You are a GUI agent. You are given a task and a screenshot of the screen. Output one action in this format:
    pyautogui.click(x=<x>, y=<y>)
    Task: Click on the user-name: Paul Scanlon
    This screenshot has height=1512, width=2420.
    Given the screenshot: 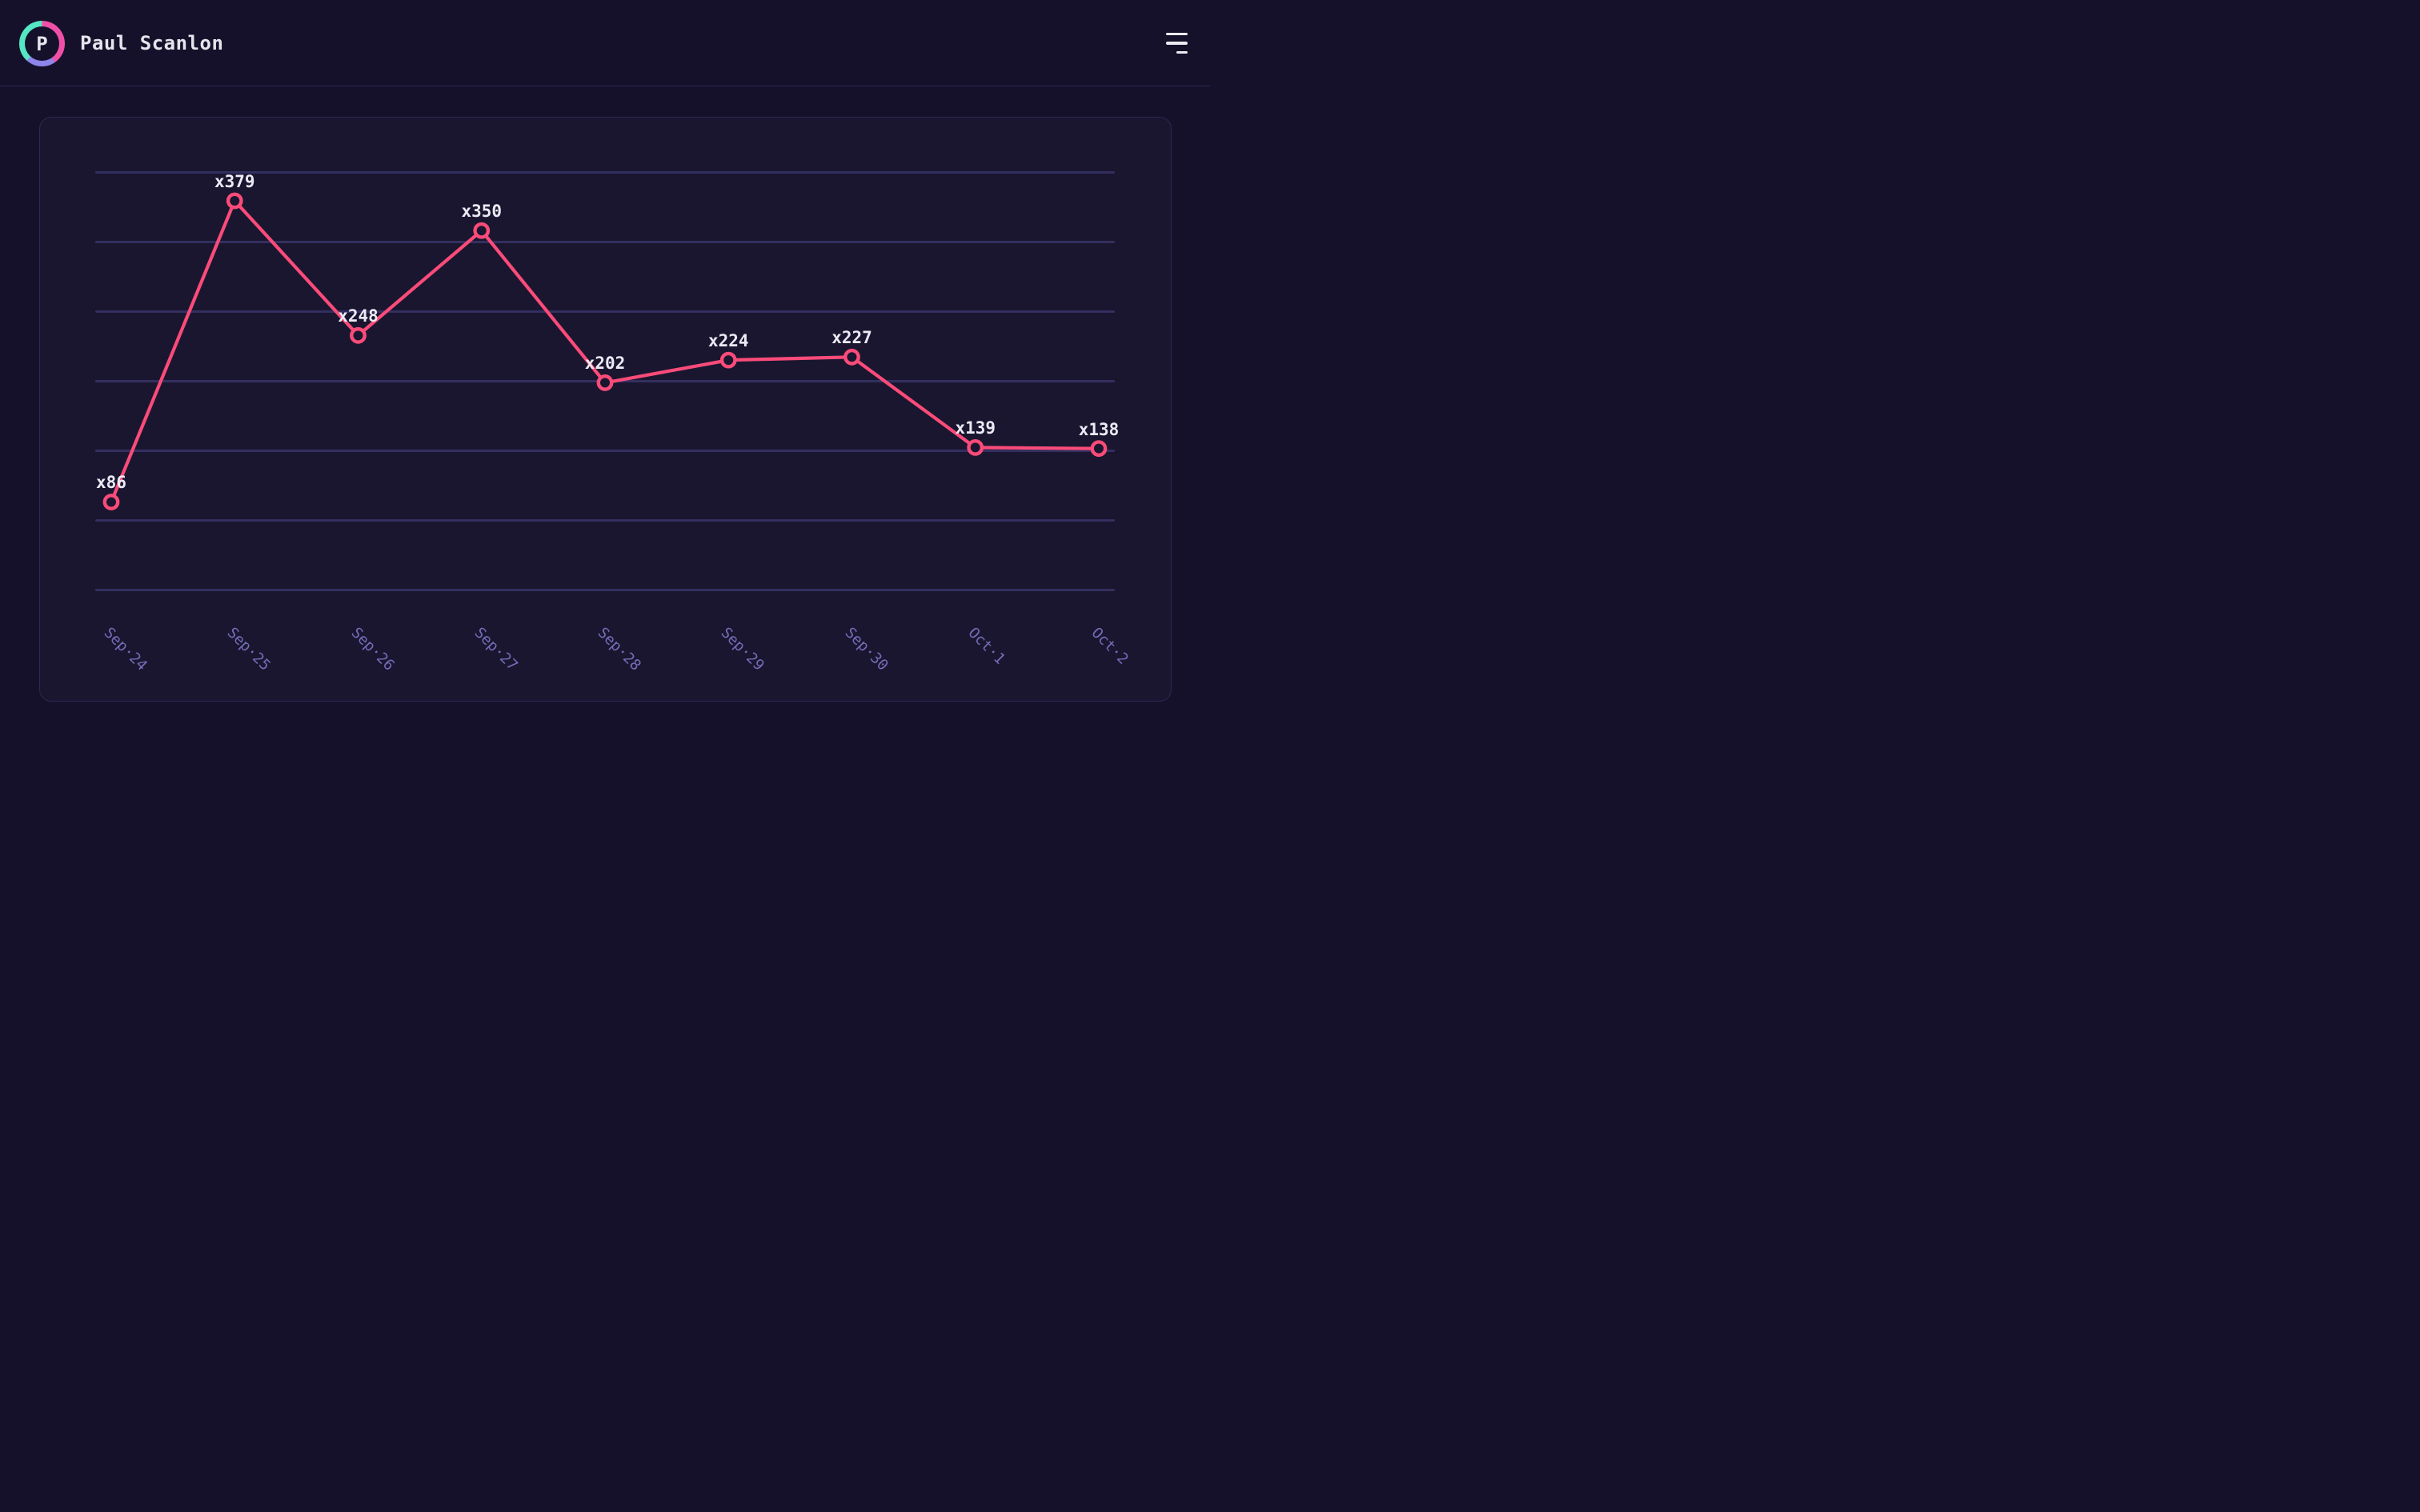 What is the action you would take?
    pyautogui.click(x=152, y=43)
    